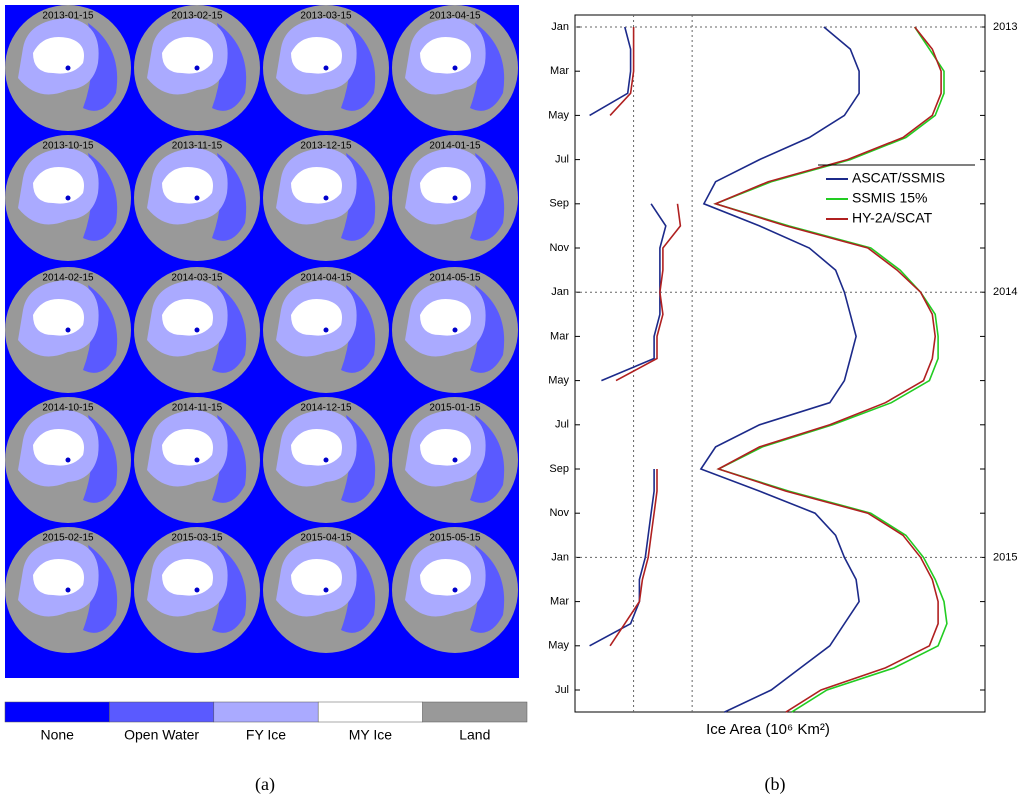 This screenshot has height=801, width=1024. I want to click on map: 2014-10-15, so click(68, 460).